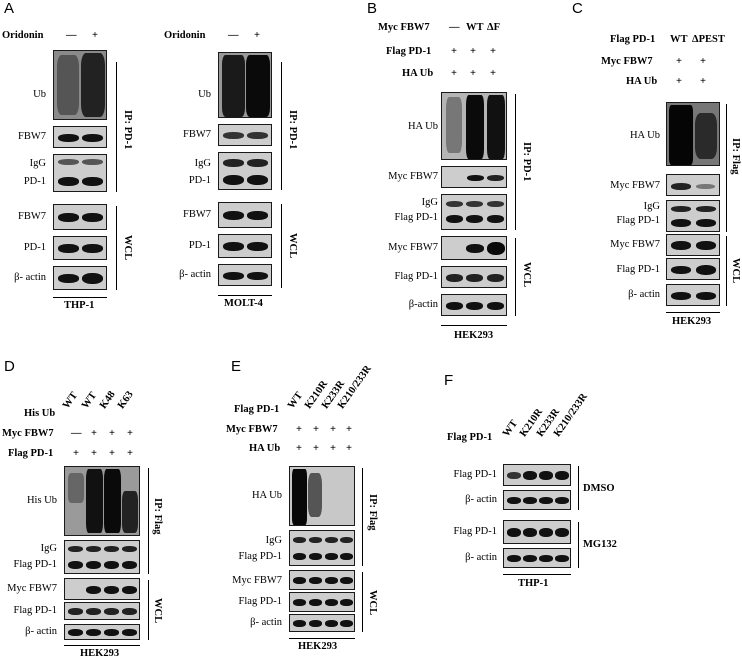 The width and height of the screenshot is (742, 661). I want to click on blot-pd1-wcl, so click(245, 246).